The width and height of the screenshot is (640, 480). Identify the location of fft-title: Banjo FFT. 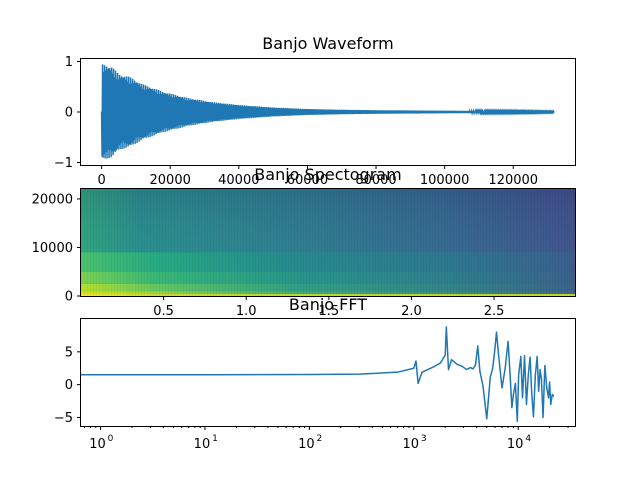
(328, 304).